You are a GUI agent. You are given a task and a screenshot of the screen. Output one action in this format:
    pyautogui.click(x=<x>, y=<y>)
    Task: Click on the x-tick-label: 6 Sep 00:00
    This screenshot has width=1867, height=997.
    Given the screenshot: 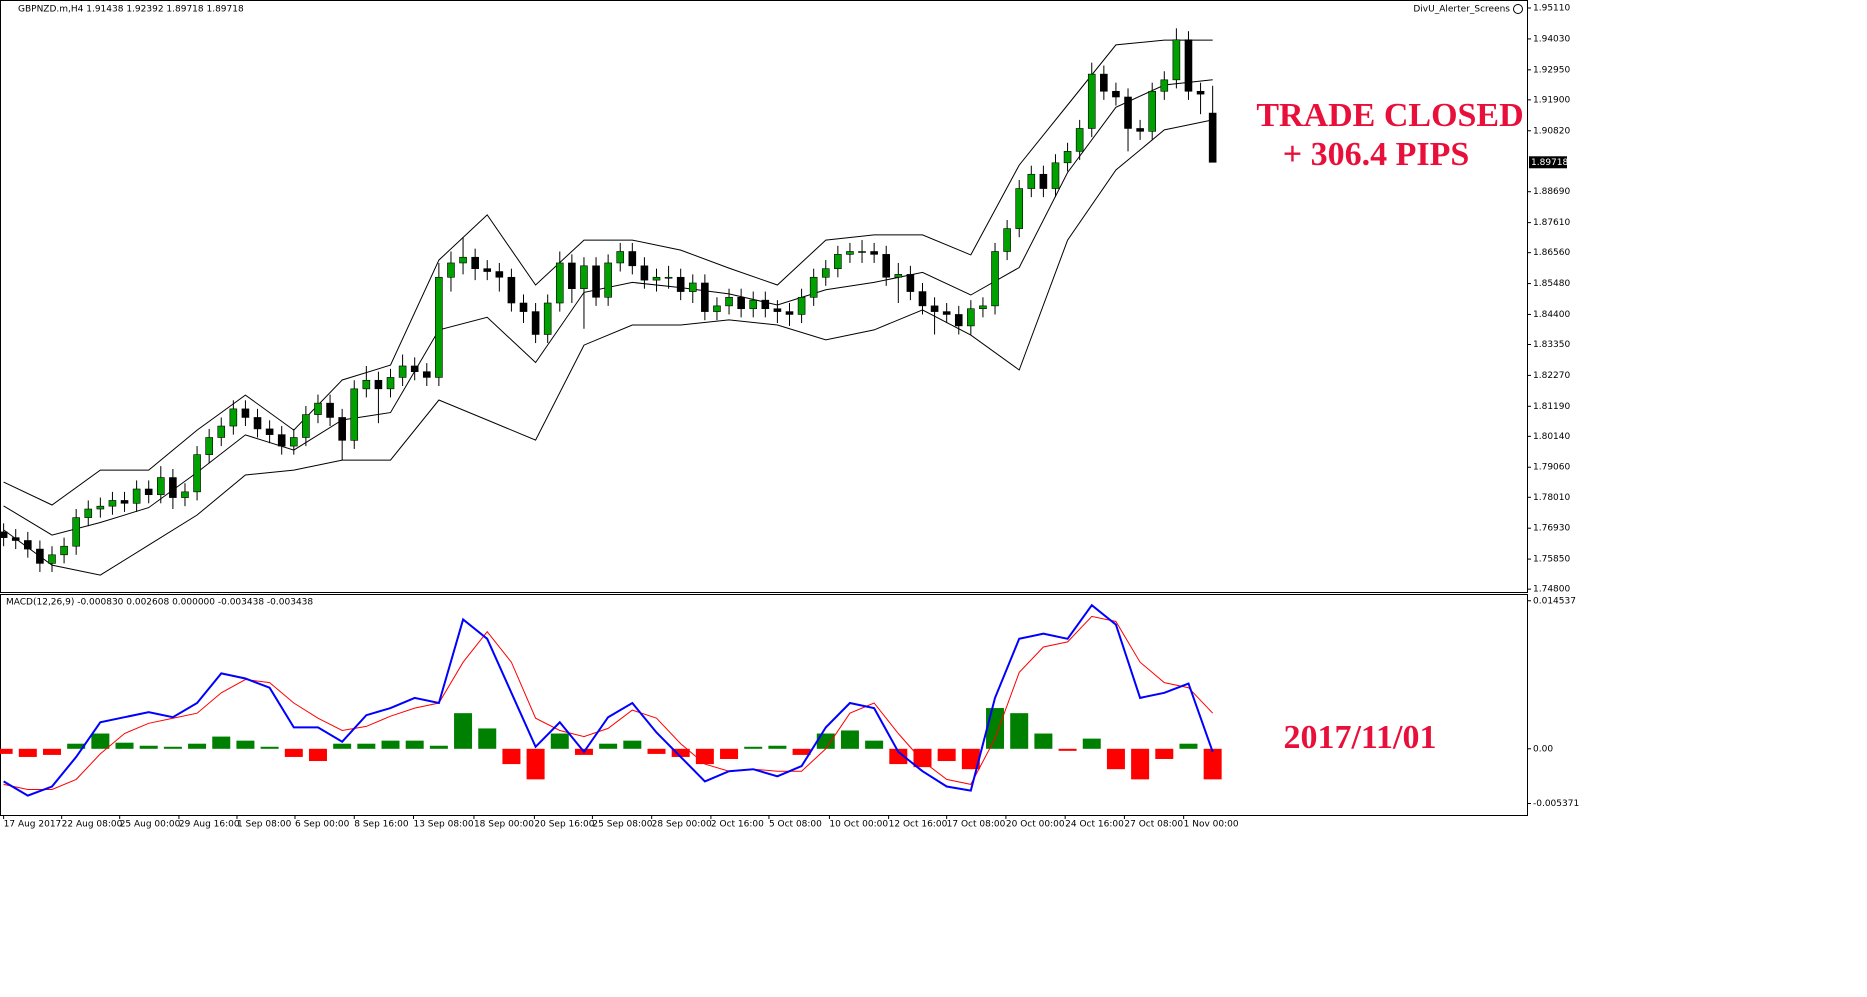 What is the action you would take?
    pyautogui.click(x=322, y=825)
    